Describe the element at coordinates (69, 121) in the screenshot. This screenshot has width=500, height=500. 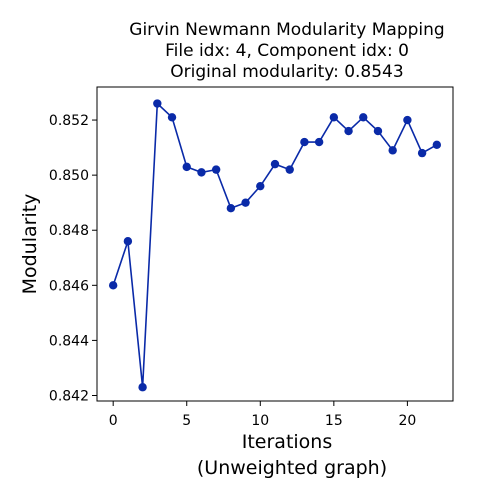
I see `y-tick-label: 0.852` at that location.